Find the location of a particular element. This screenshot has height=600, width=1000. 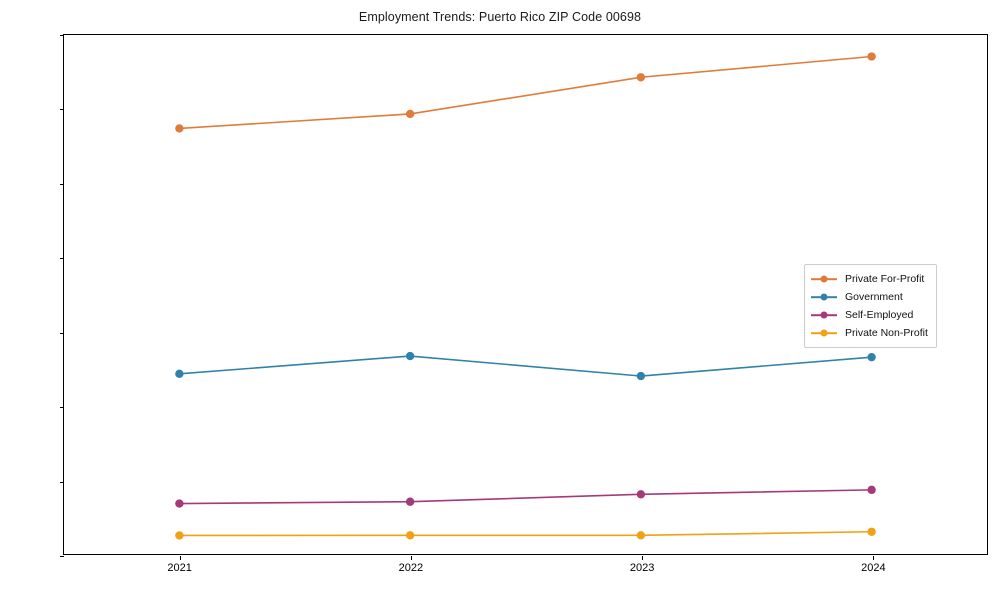

series-self-employed is located at coordinates (525, 496).